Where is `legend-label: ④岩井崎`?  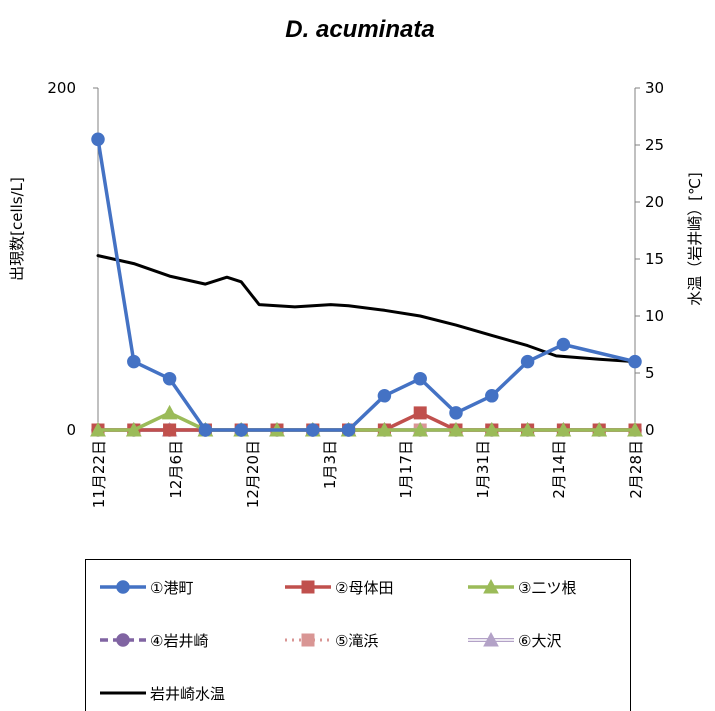 legend-label: ④岩井崎 is located at coordinates (179, 640).